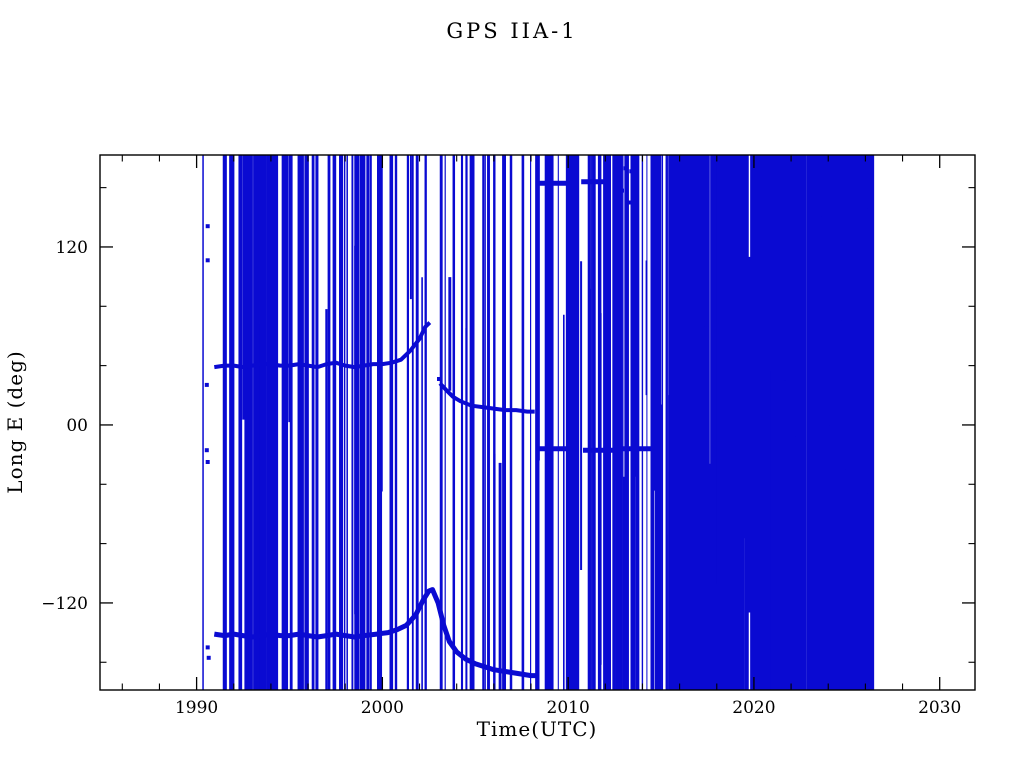 Image resolution: width=1024 pixels, height=768 pixels. Describe the element at coordinates (15, 421) in the screenshot. I see `y-axis-label: Long E (deg)` at that location.